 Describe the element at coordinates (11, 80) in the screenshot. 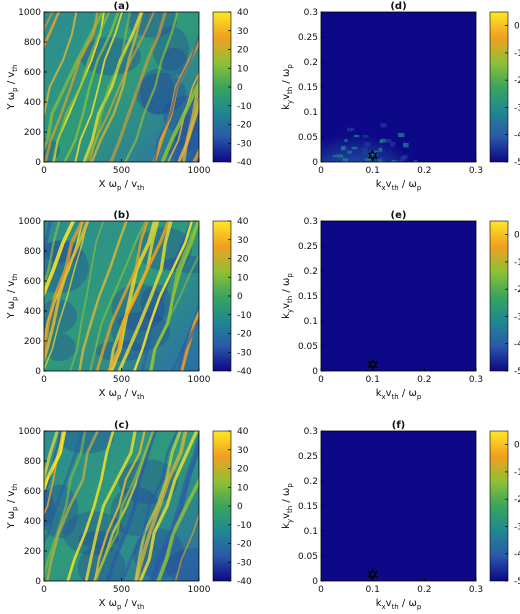

I see `axis-label-part: / v` at that location.